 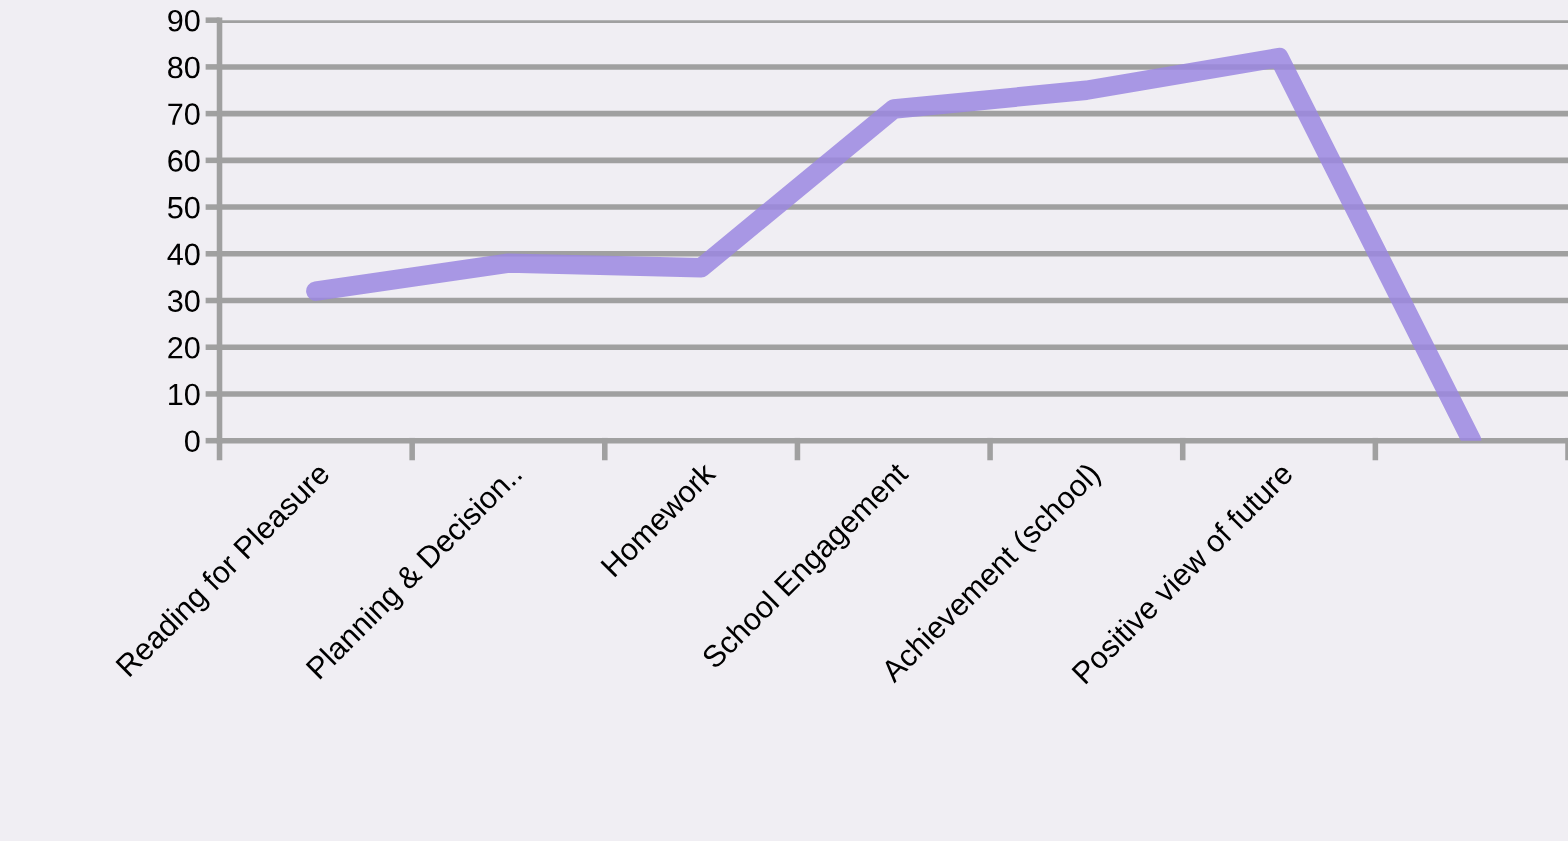 I want to click on y-tick-label: 70, so click(x=184, y=114).